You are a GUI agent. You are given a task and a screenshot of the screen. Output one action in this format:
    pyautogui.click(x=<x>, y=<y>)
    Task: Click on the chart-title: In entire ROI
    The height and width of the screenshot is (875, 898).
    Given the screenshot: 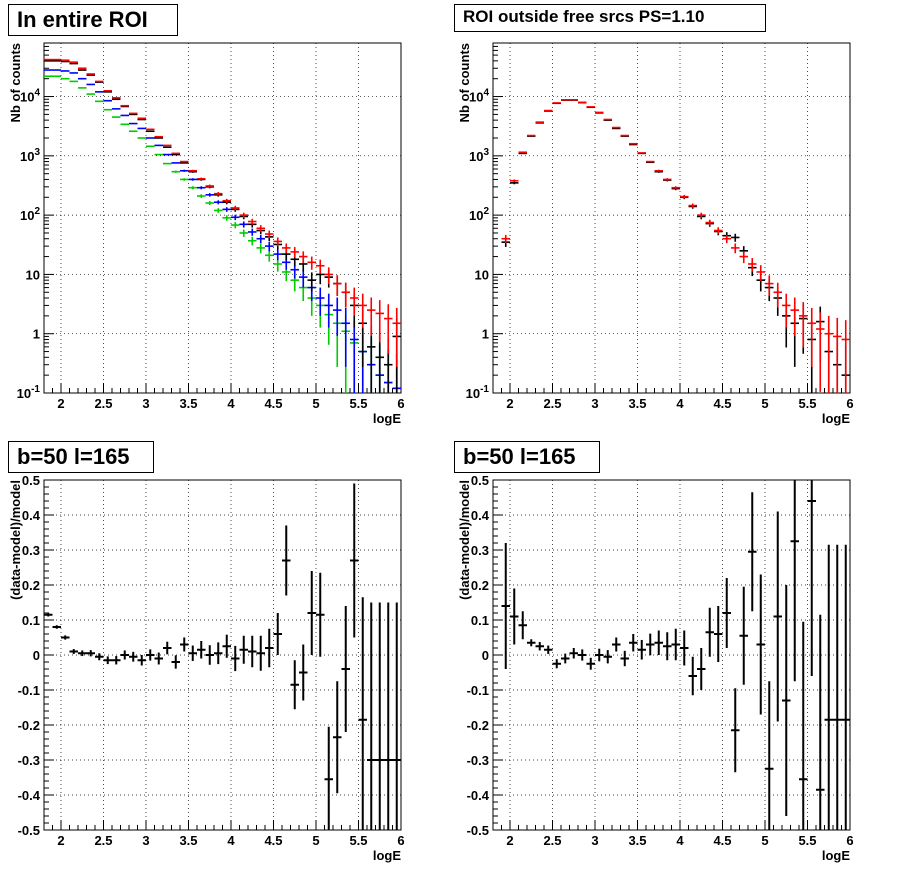 What is the action you would take?
    pyautogui.click(x=93, y=20)
    